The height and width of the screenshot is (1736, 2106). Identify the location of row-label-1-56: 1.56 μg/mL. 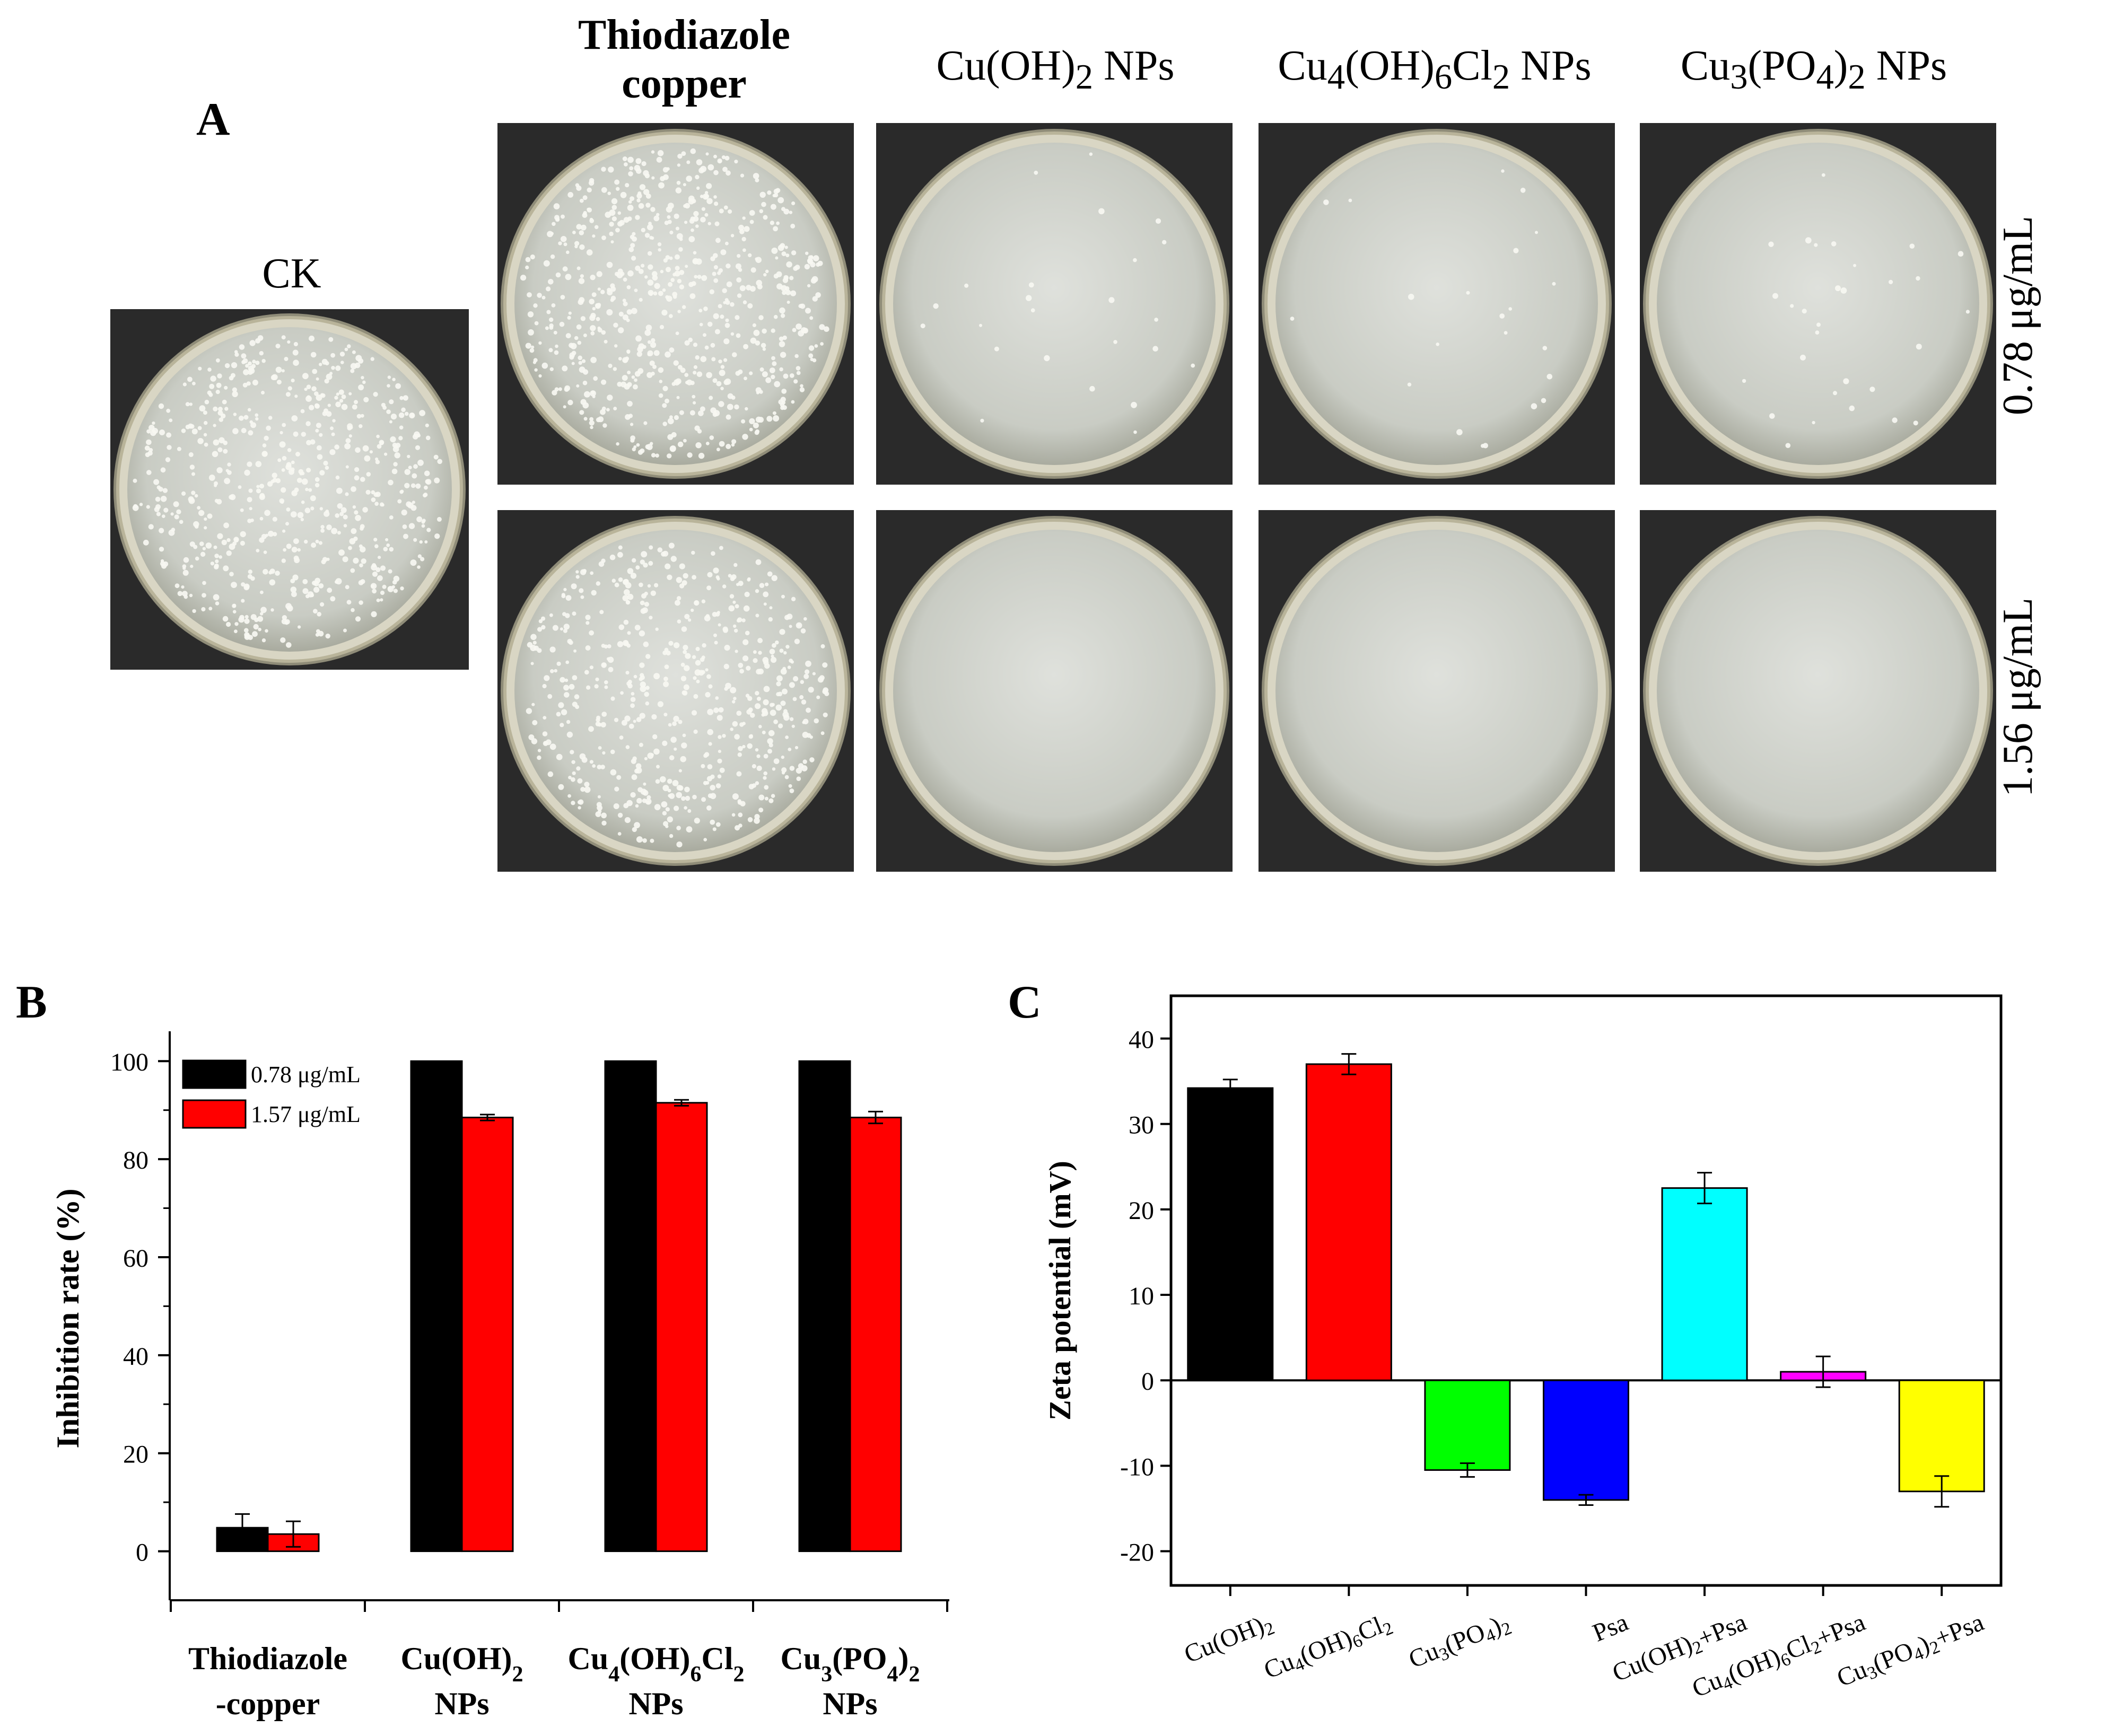
(2018, 697).